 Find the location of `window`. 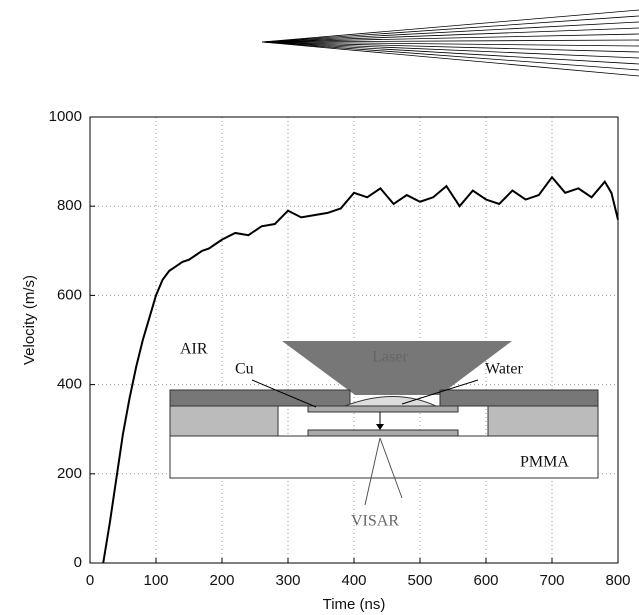

window is located at coordinates (383, 433).